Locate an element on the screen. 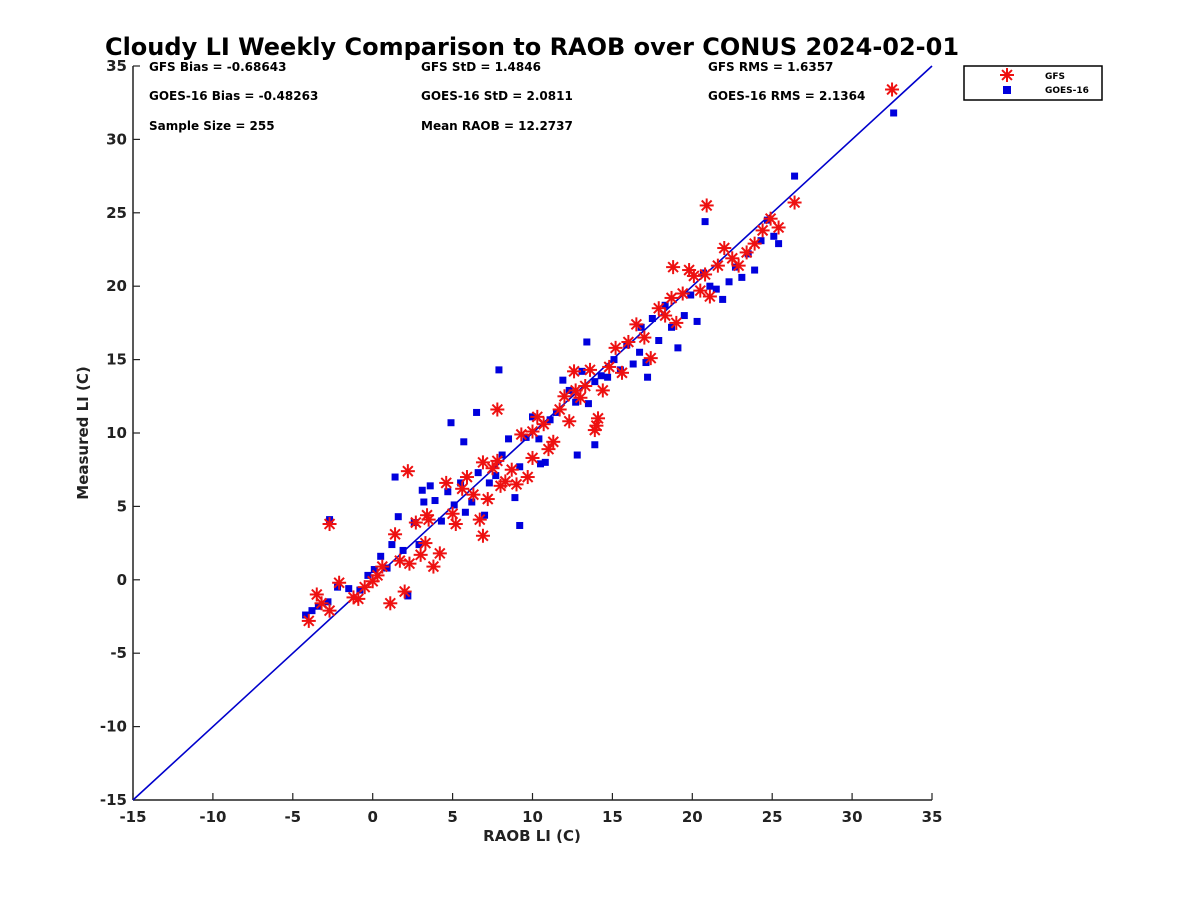  legend-box is located at coordinates (1033, 83).